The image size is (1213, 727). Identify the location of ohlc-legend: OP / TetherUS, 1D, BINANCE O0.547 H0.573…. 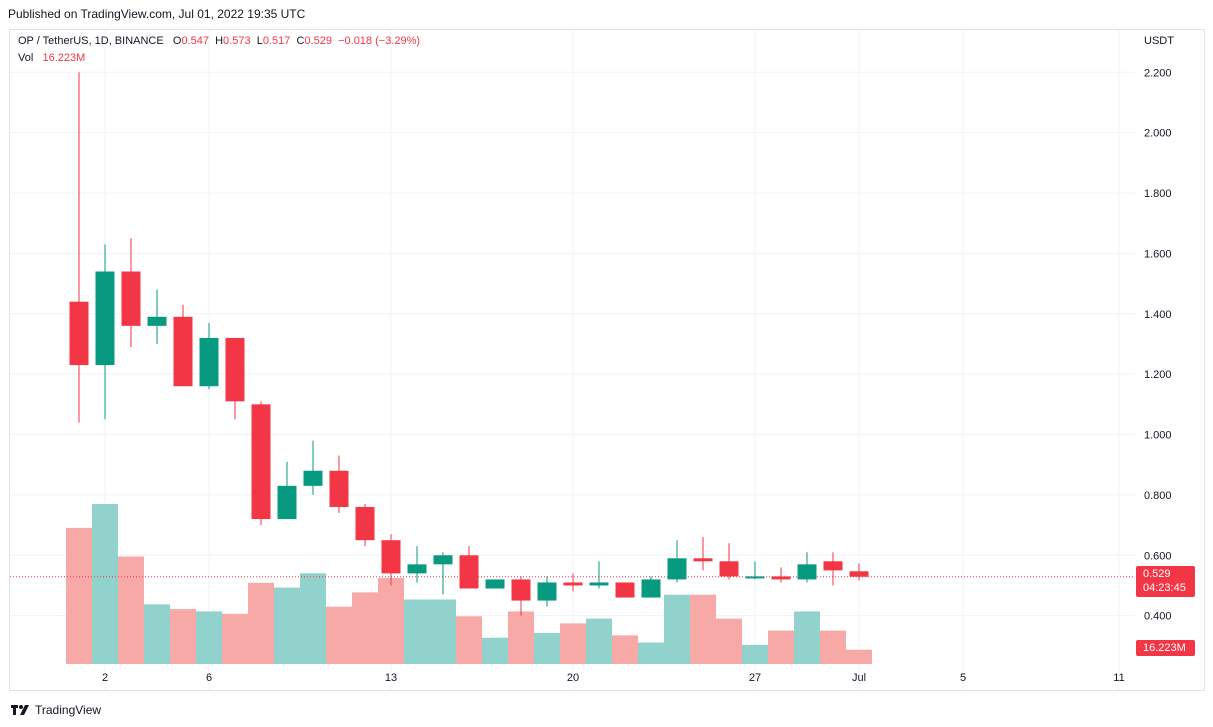
(219, 41).